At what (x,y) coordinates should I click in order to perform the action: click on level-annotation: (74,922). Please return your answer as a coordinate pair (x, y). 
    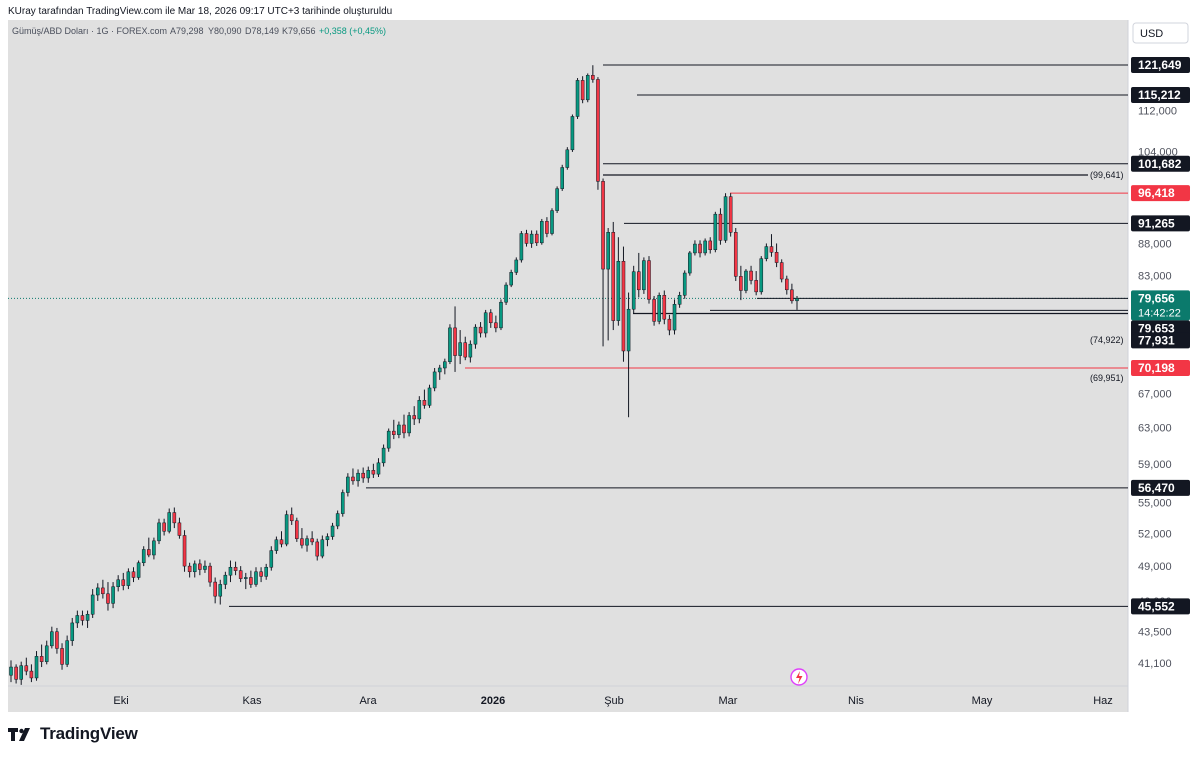
    Looking at the image, I should click on (1107, 340).